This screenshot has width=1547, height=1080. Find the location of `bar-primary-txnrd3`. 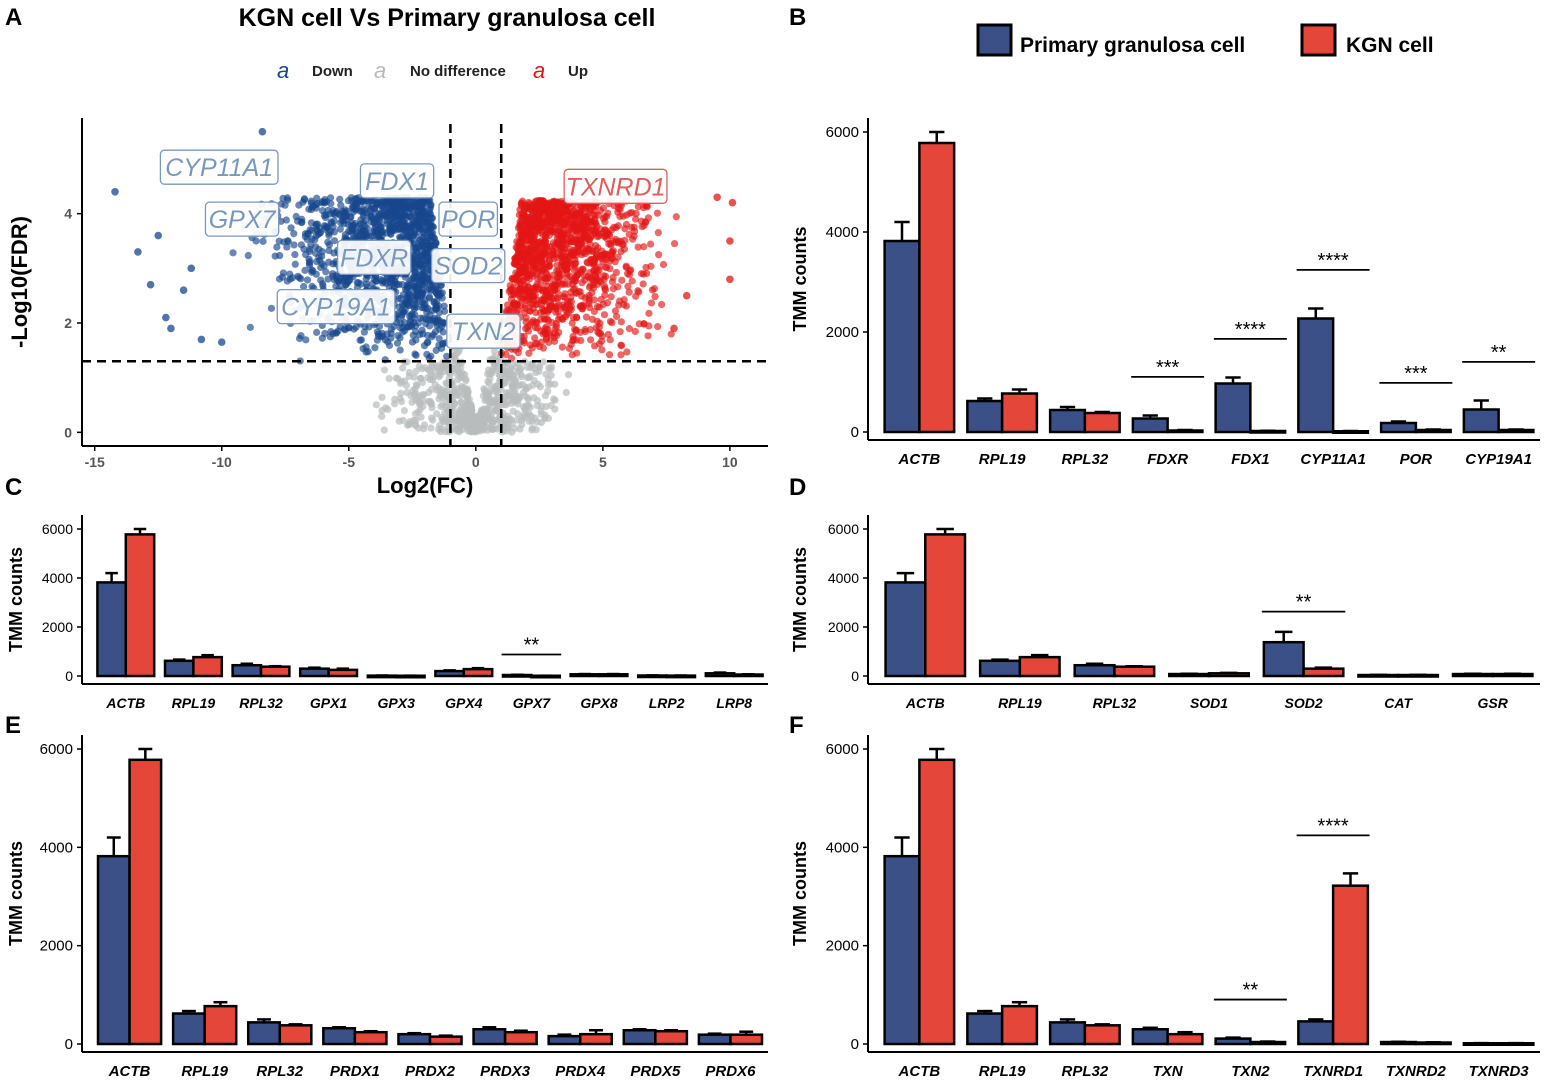

bar-primary-txnrd3 is located at coordinates (1481, 1044).